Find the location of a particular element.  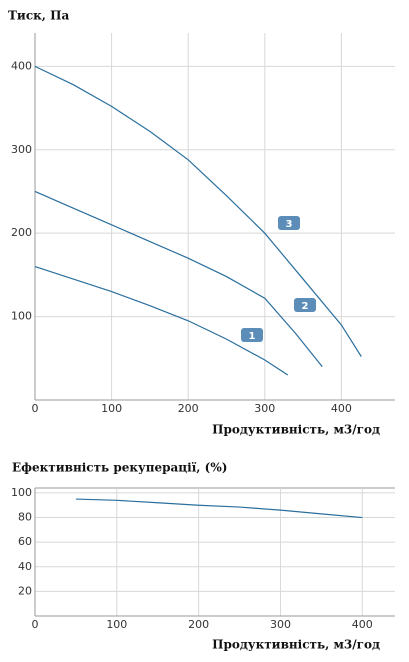

y-tick-label: 80 is located at coordinates (25, 517).